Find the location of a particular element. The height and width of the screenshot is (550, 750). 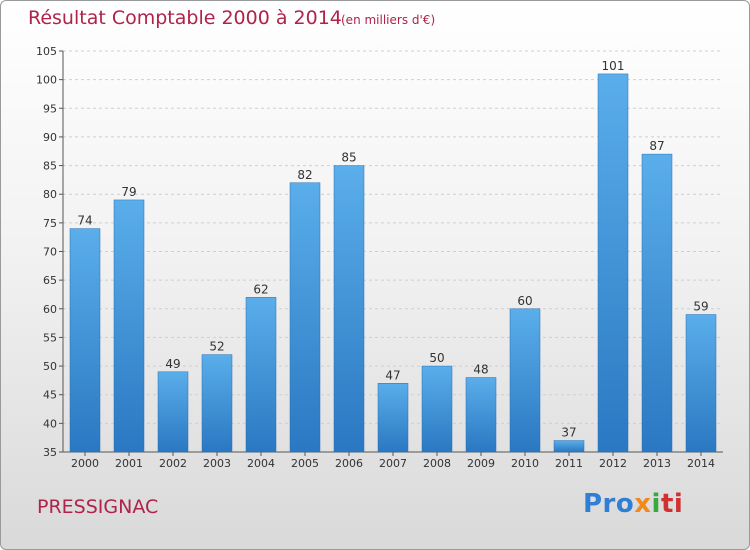

x-tick-label-2005: 2005 is located at coordinates (305, 463).